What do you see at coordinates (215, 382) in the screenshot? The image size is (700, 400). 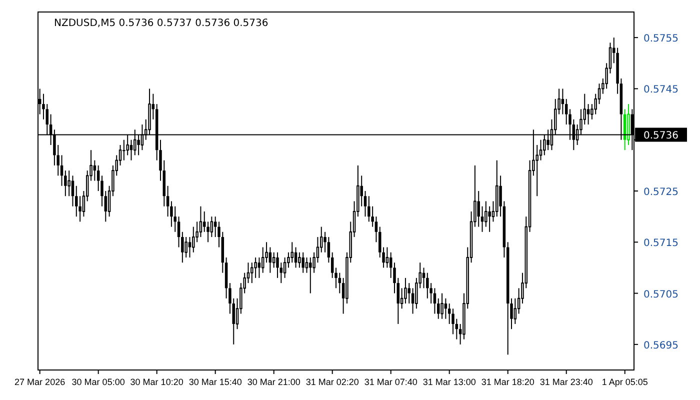 I see `x-tick-label: 30 Mar 15:40` at bounding box center [215, 382].